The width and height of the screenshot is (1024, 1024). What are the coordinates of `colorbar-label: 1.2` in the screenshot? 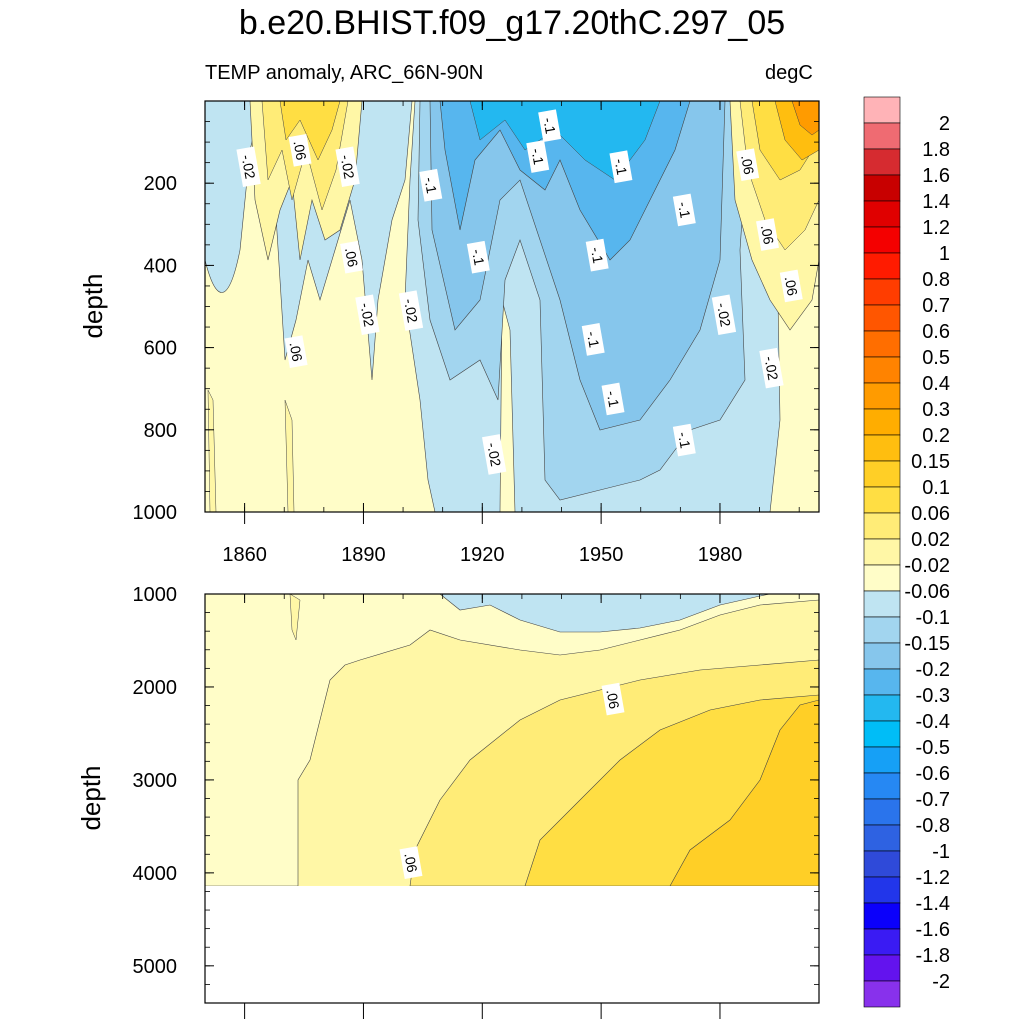 It's located at (936, 228).